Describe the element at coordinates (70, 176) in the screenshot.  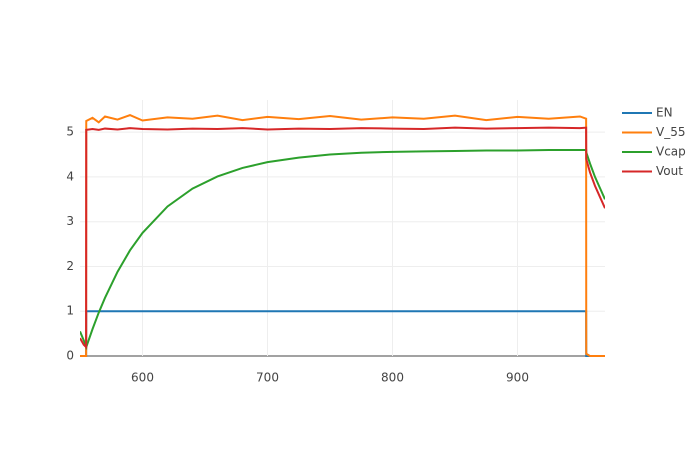
I see `y-tick-label: 4` at that location.